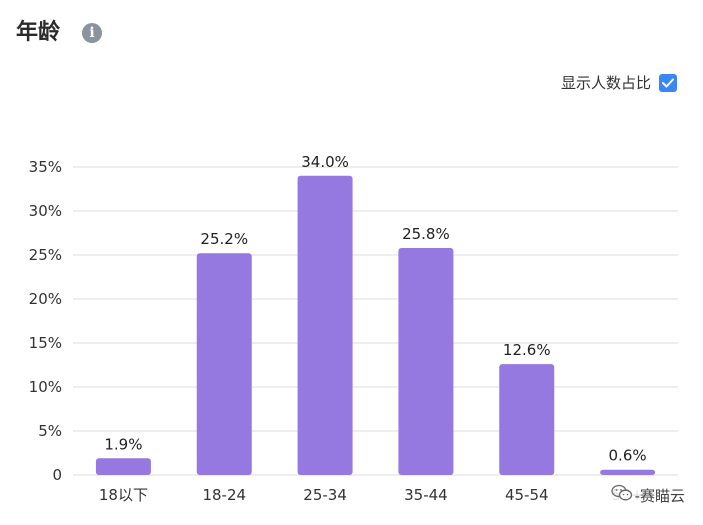 This screenshot has width=703, height=525. Describe the element at coordinates (45, 343) in the screenshot. I see `y-tick-label: 15%` at that location.